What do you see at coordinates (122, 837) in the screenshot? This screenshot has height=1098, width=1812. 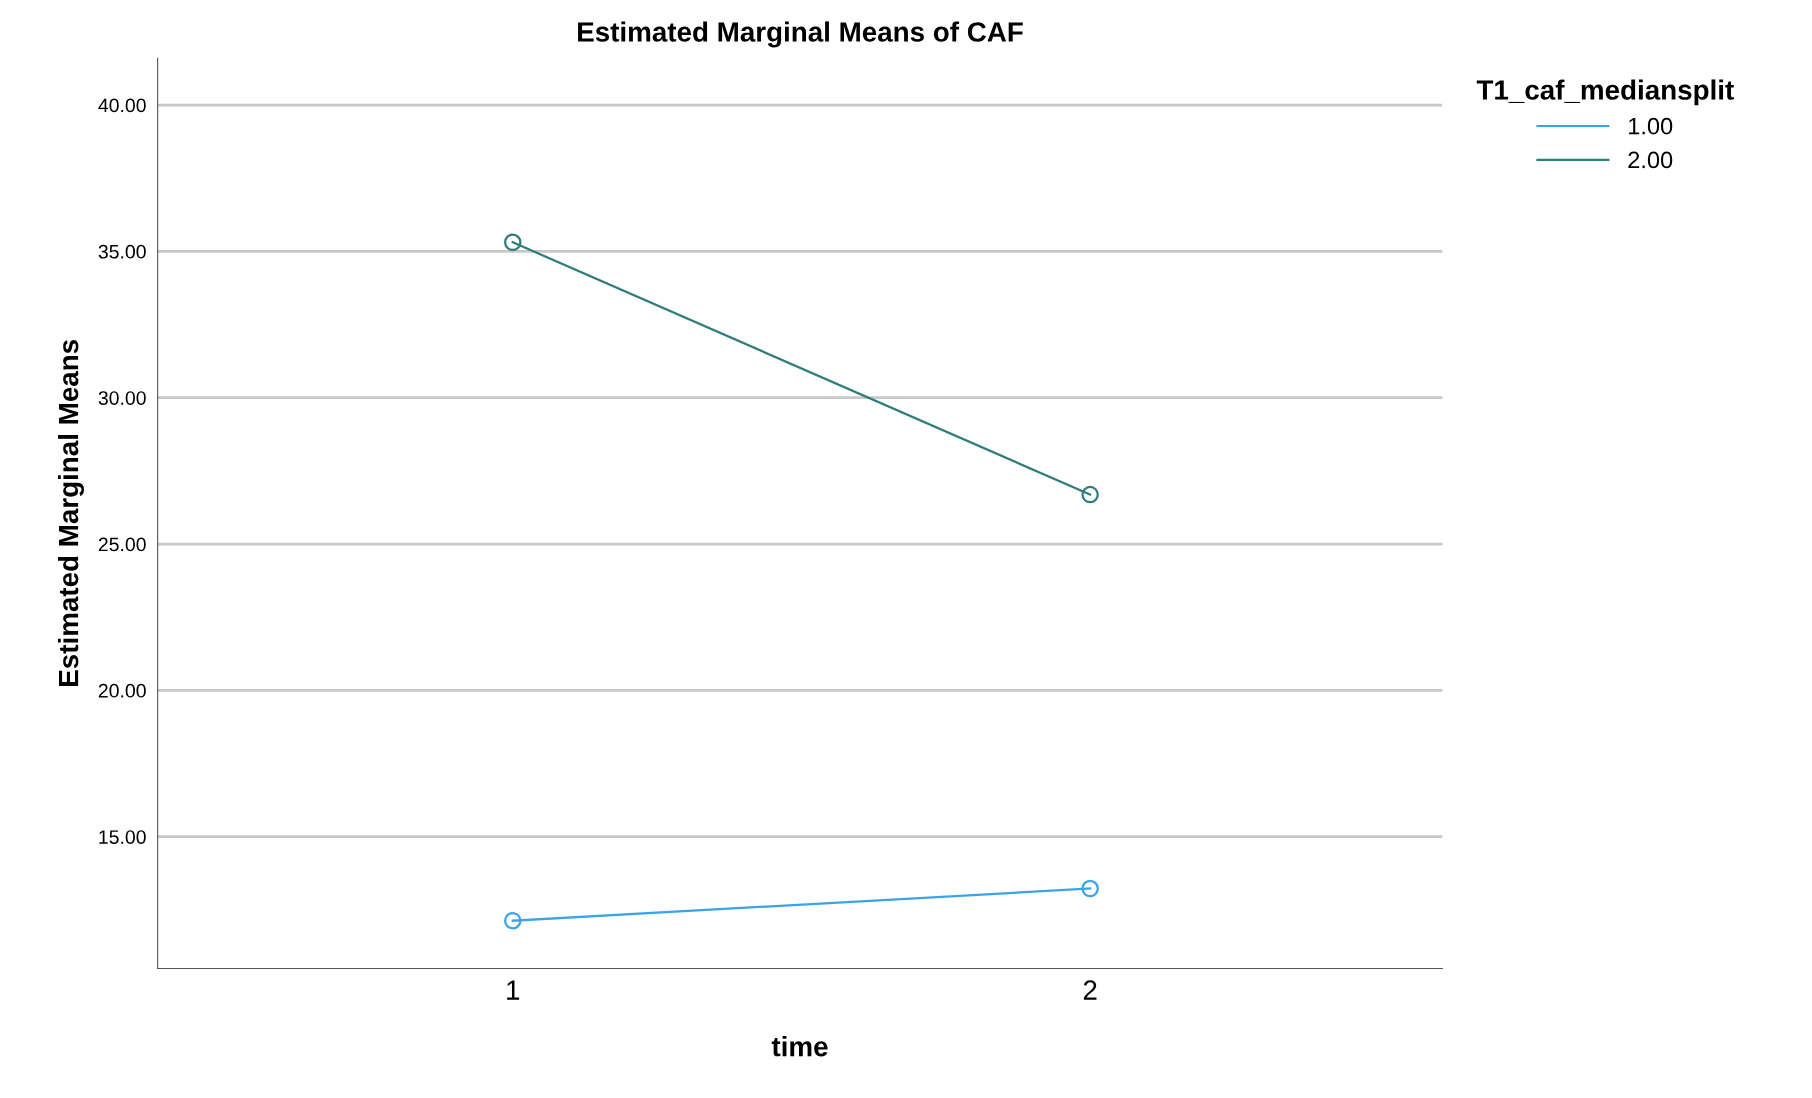 I see `y-tick-label: 15.00` at bounding box center [122, 837].